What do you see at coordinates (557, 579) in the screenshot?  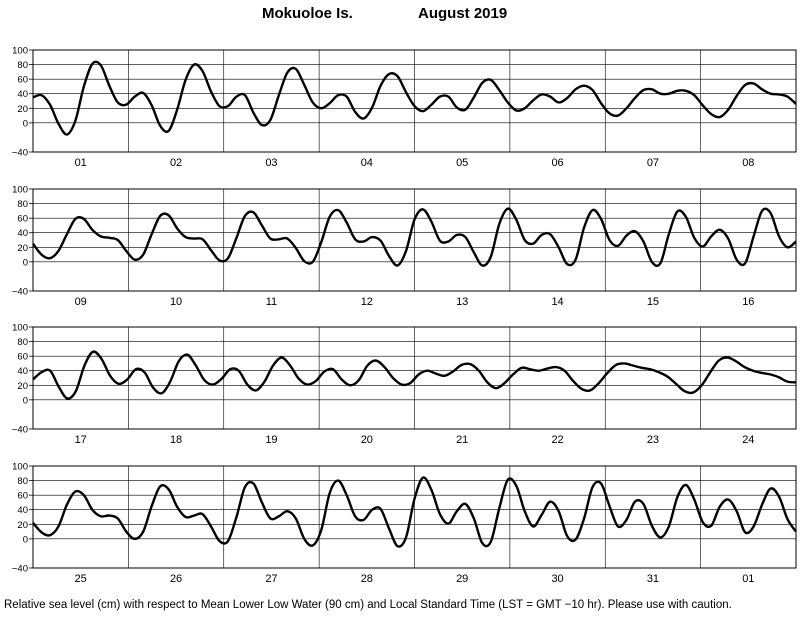 I see `day-label: 30` at bounding box center [557, 579].